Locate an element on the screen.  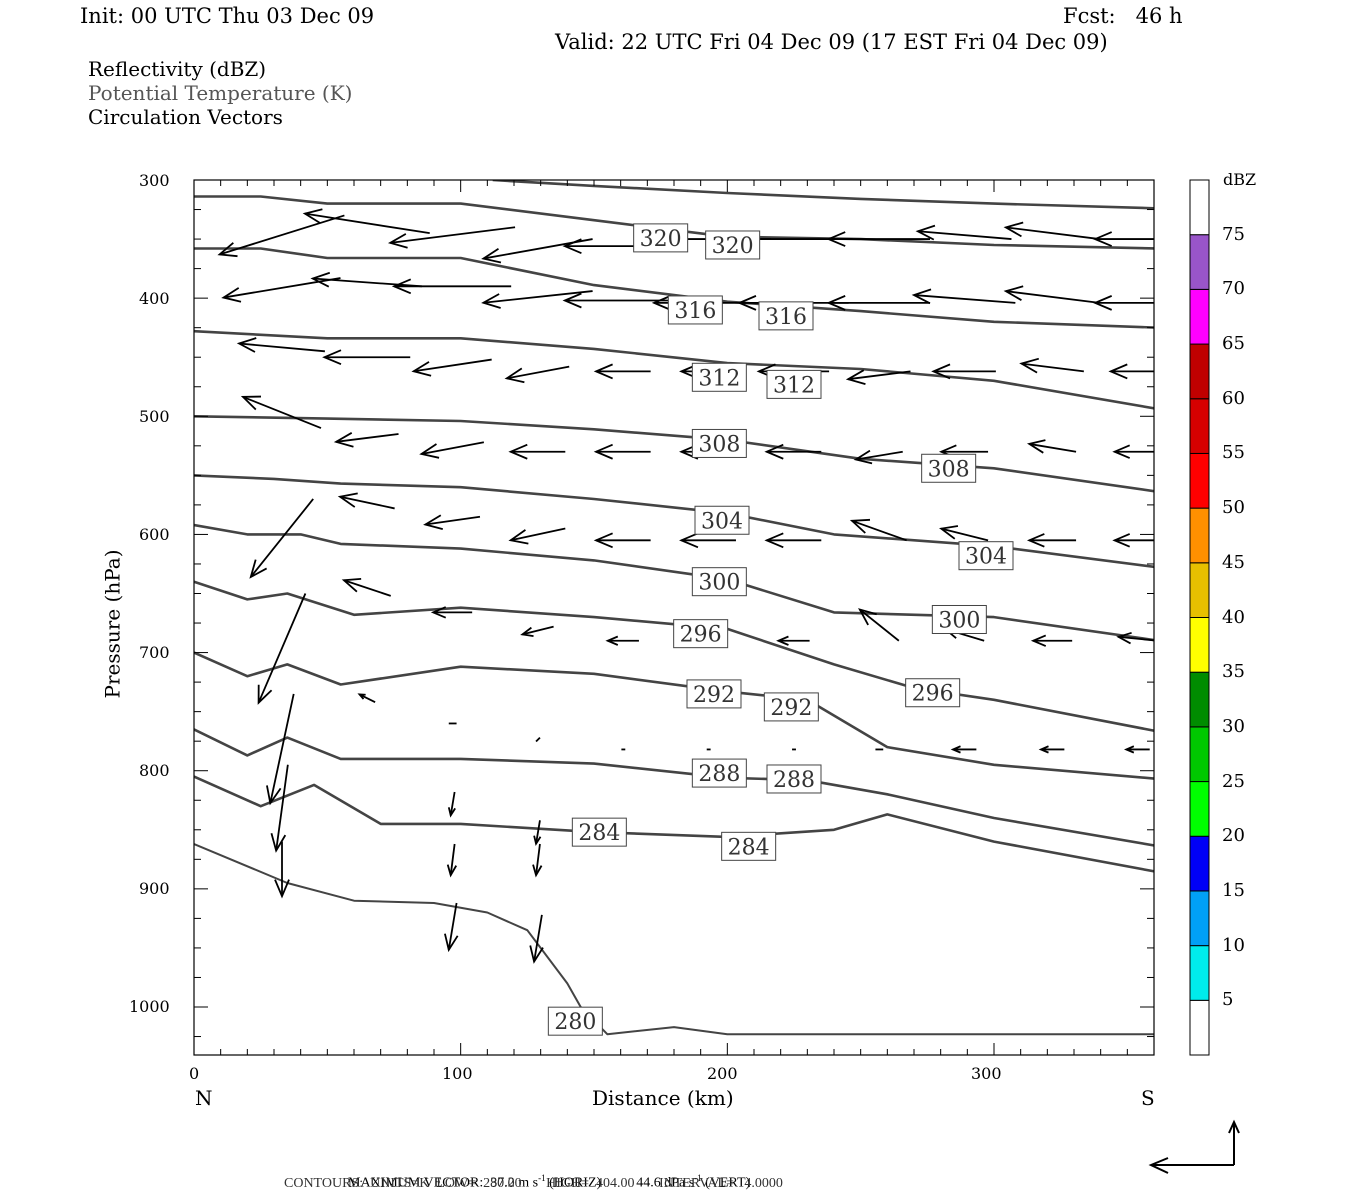
colorbar is located at coordinates (1199, 617).